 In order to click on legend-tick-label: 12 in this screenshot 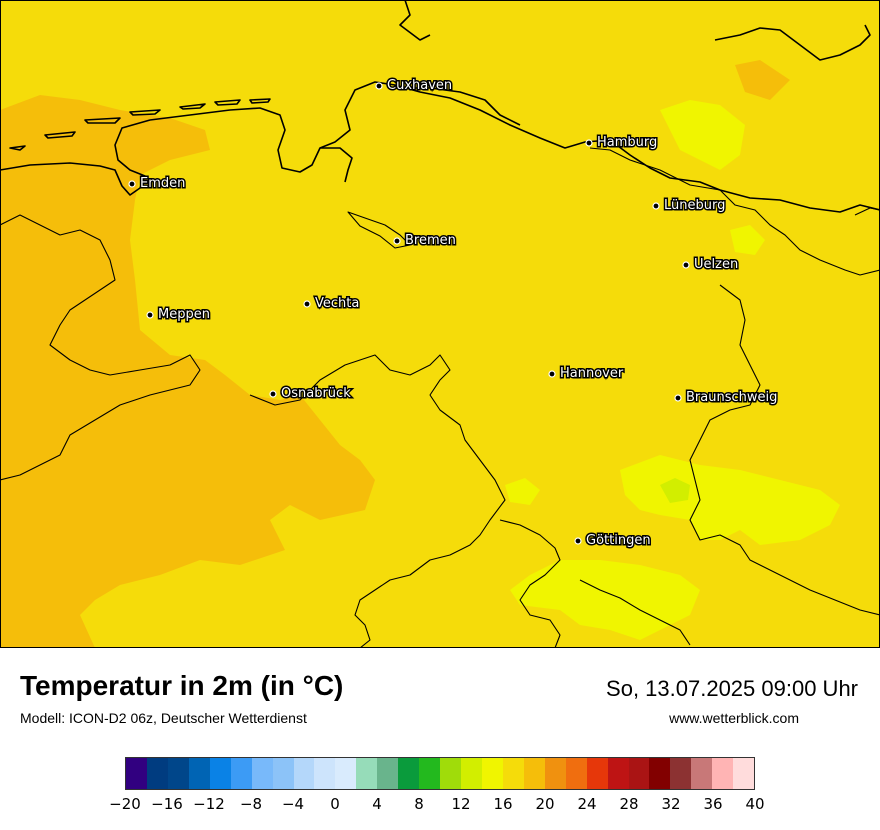, I will do `click(461, 804)`.